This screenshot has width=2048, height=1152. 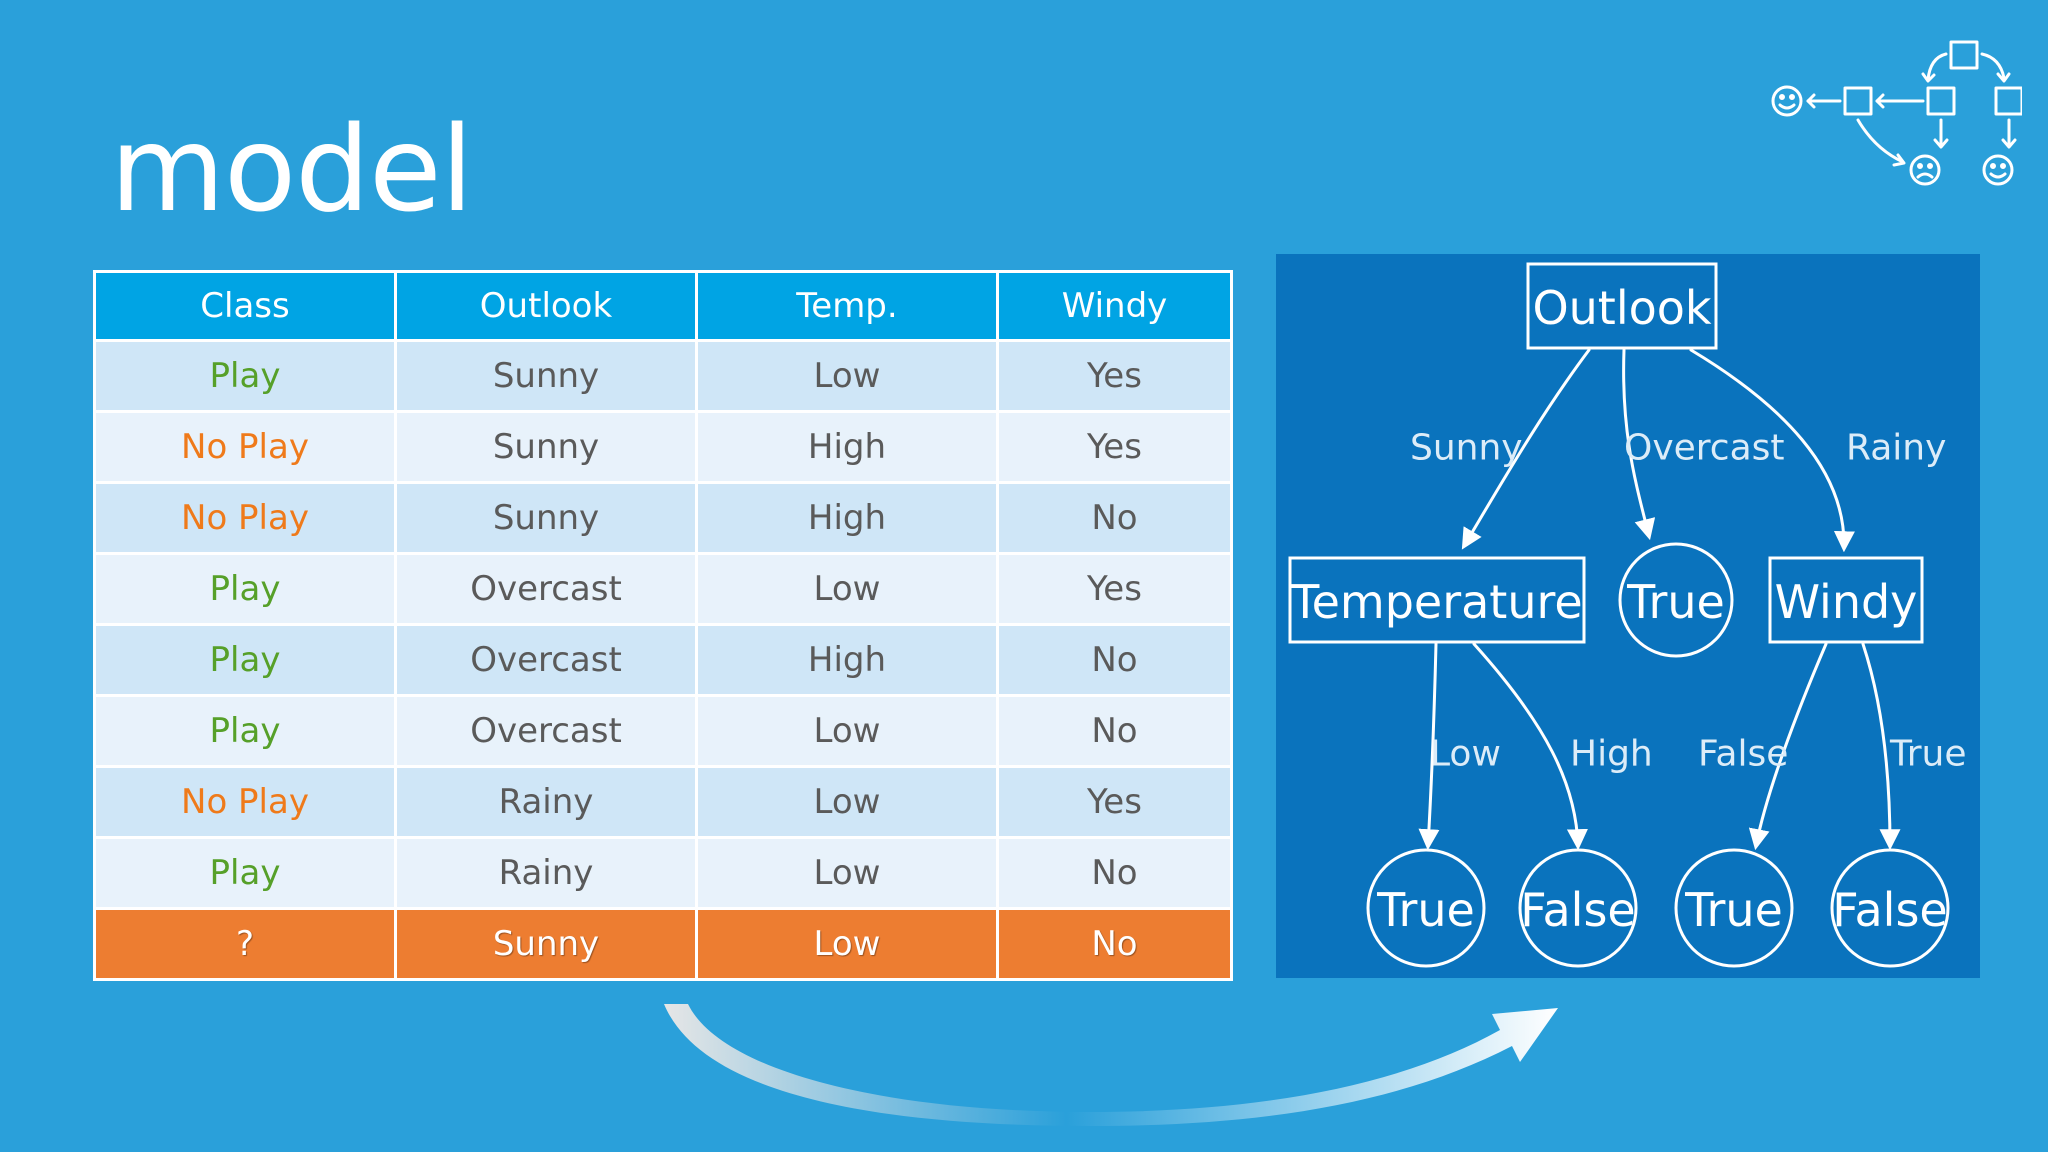 I want to click on header-class: Class, so click(x=245, y=306).